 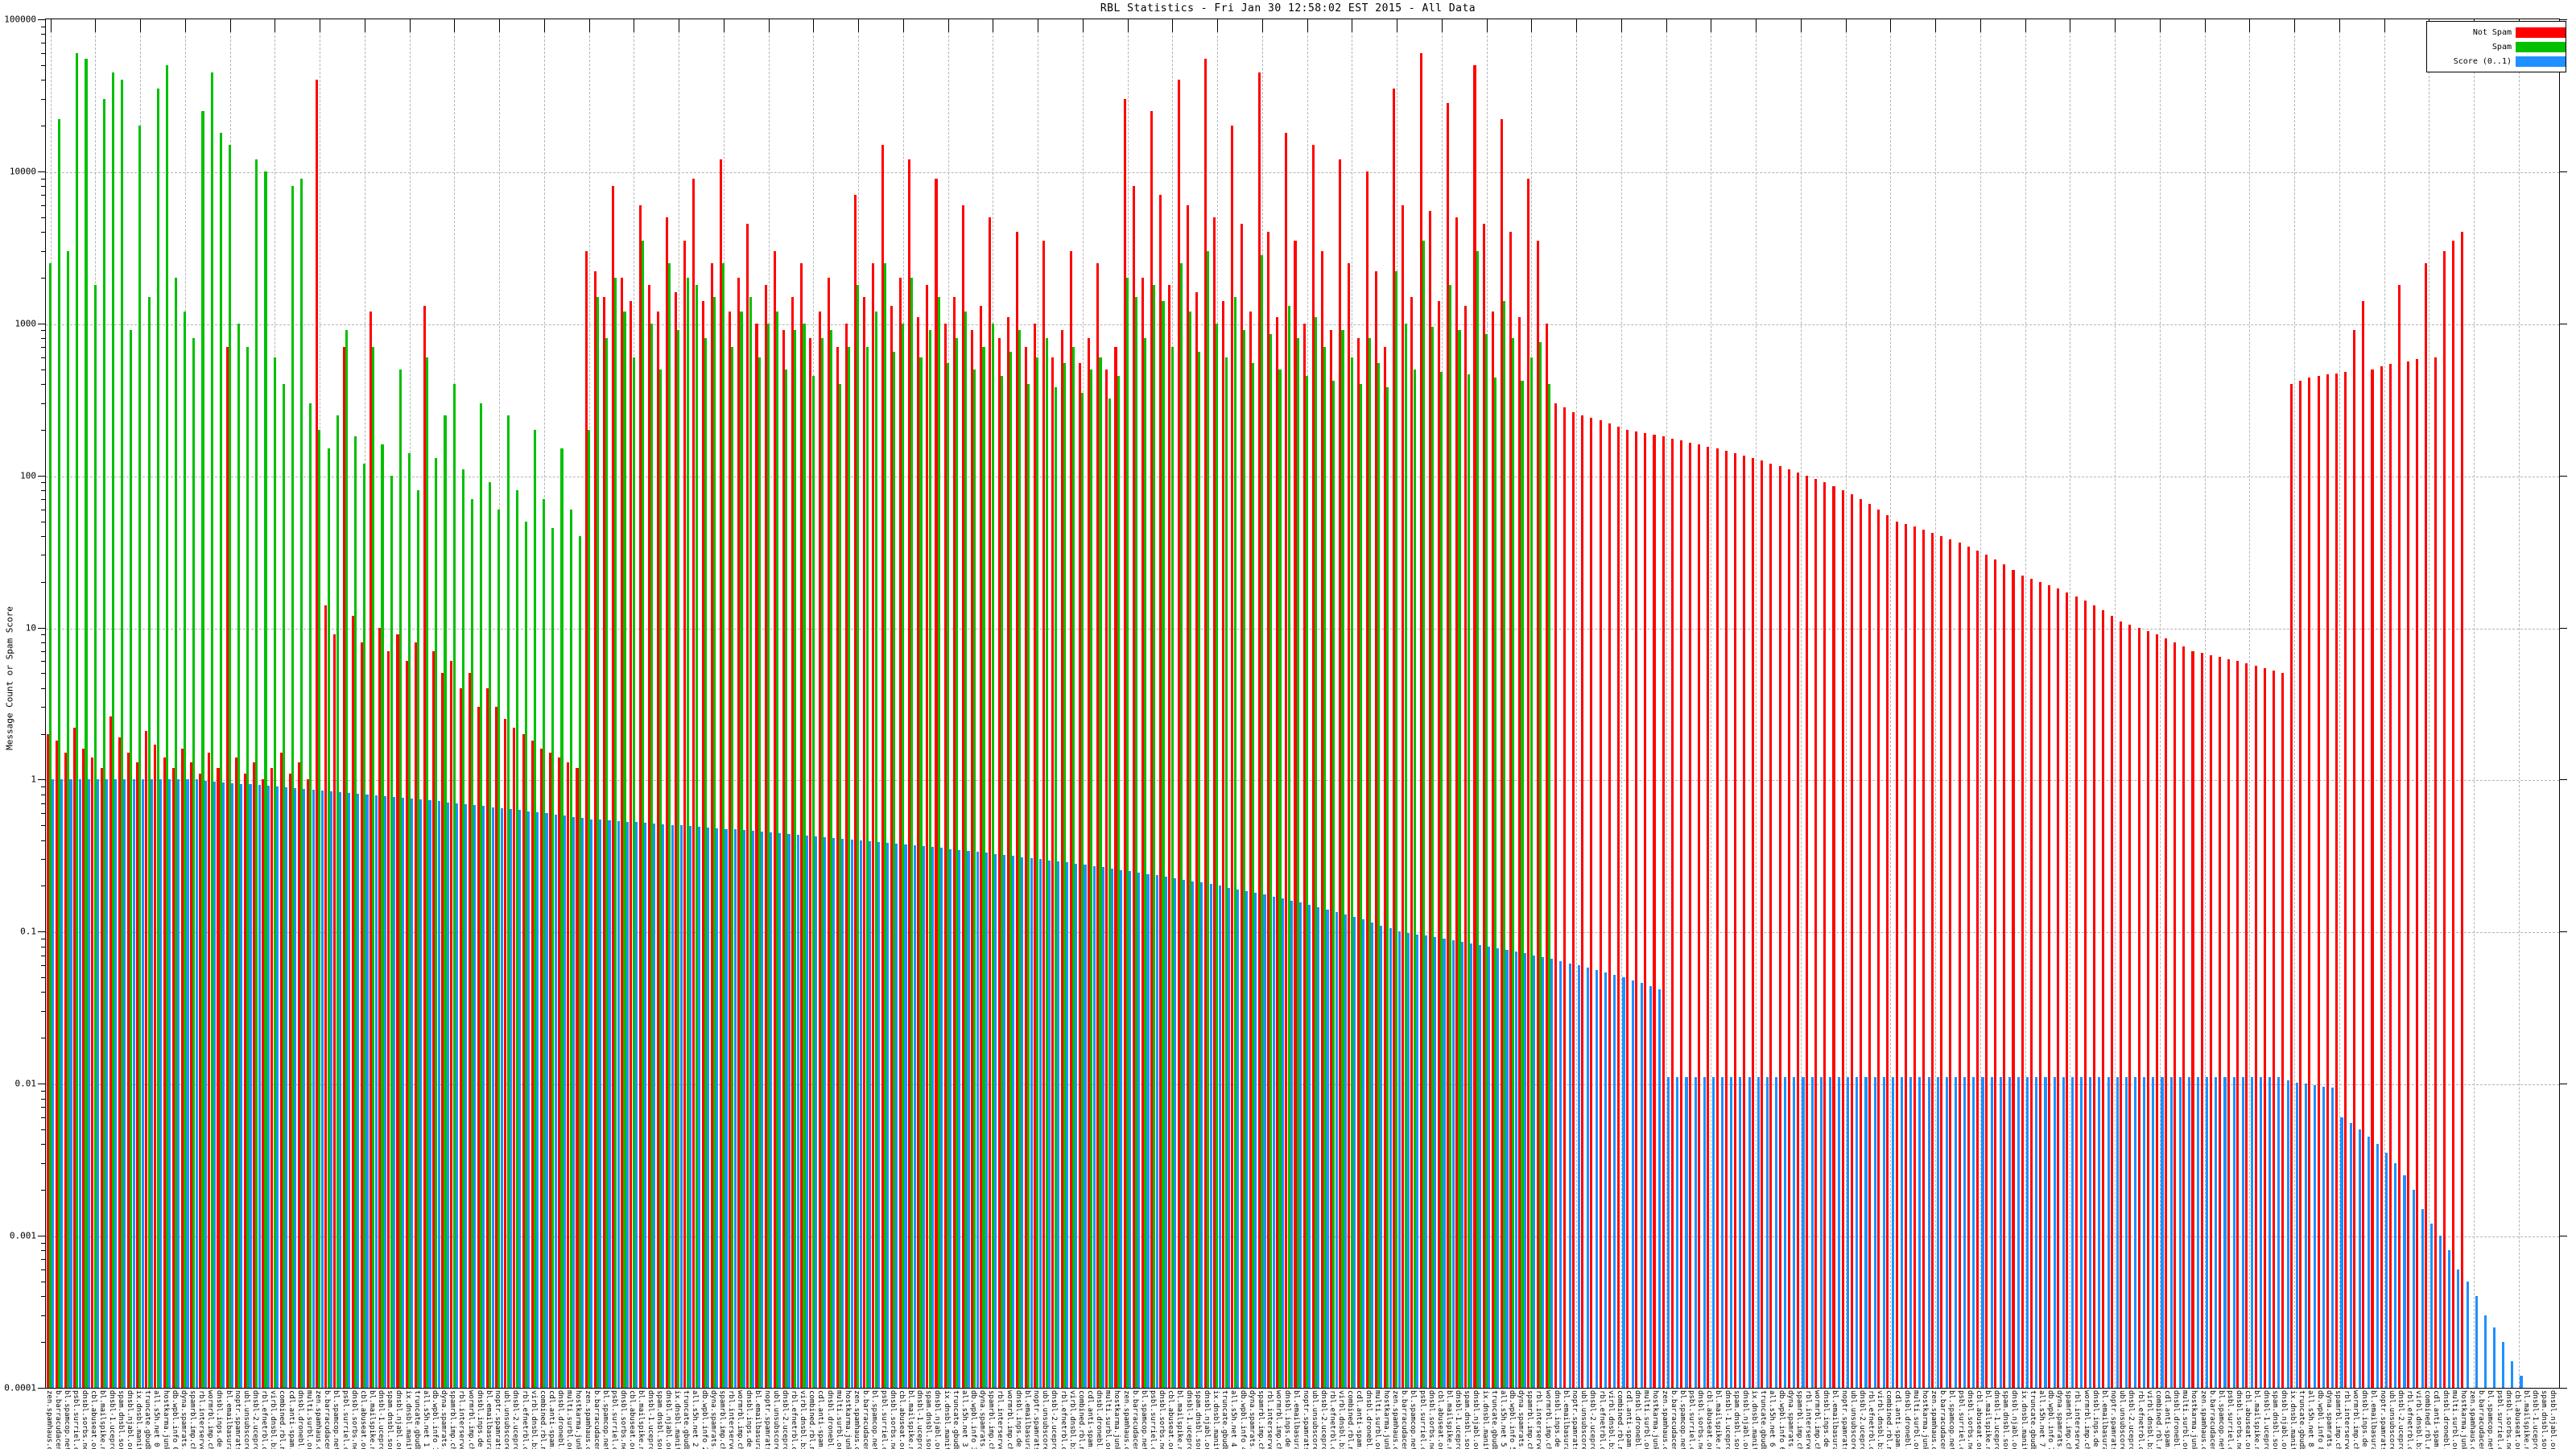 I want to click on legend-item-spam: Spam, so click(x=2496, y=46).